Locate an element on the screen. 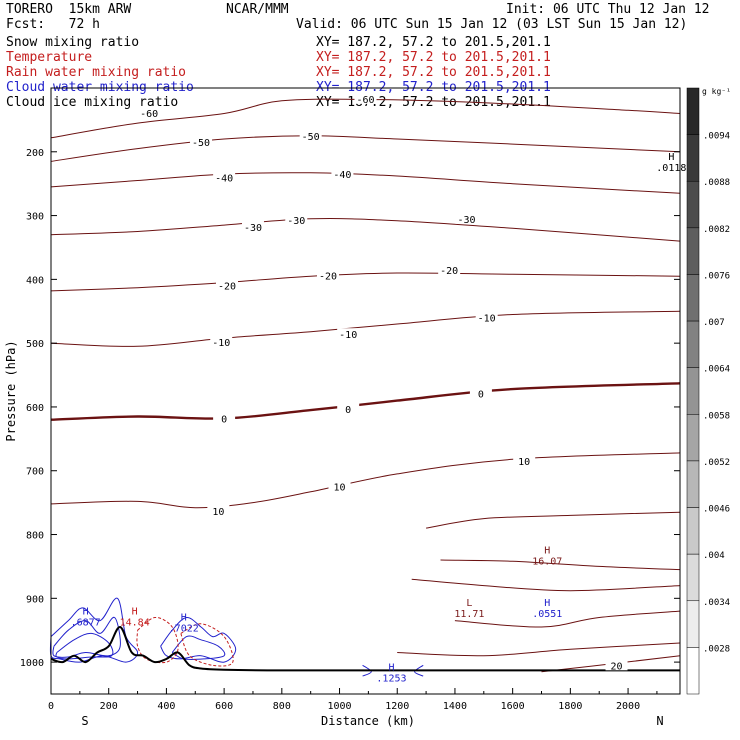 The width and height of the screenshot is (740, 740). colorbar-tick-label: .0052 is located at coordinates (716, 463).